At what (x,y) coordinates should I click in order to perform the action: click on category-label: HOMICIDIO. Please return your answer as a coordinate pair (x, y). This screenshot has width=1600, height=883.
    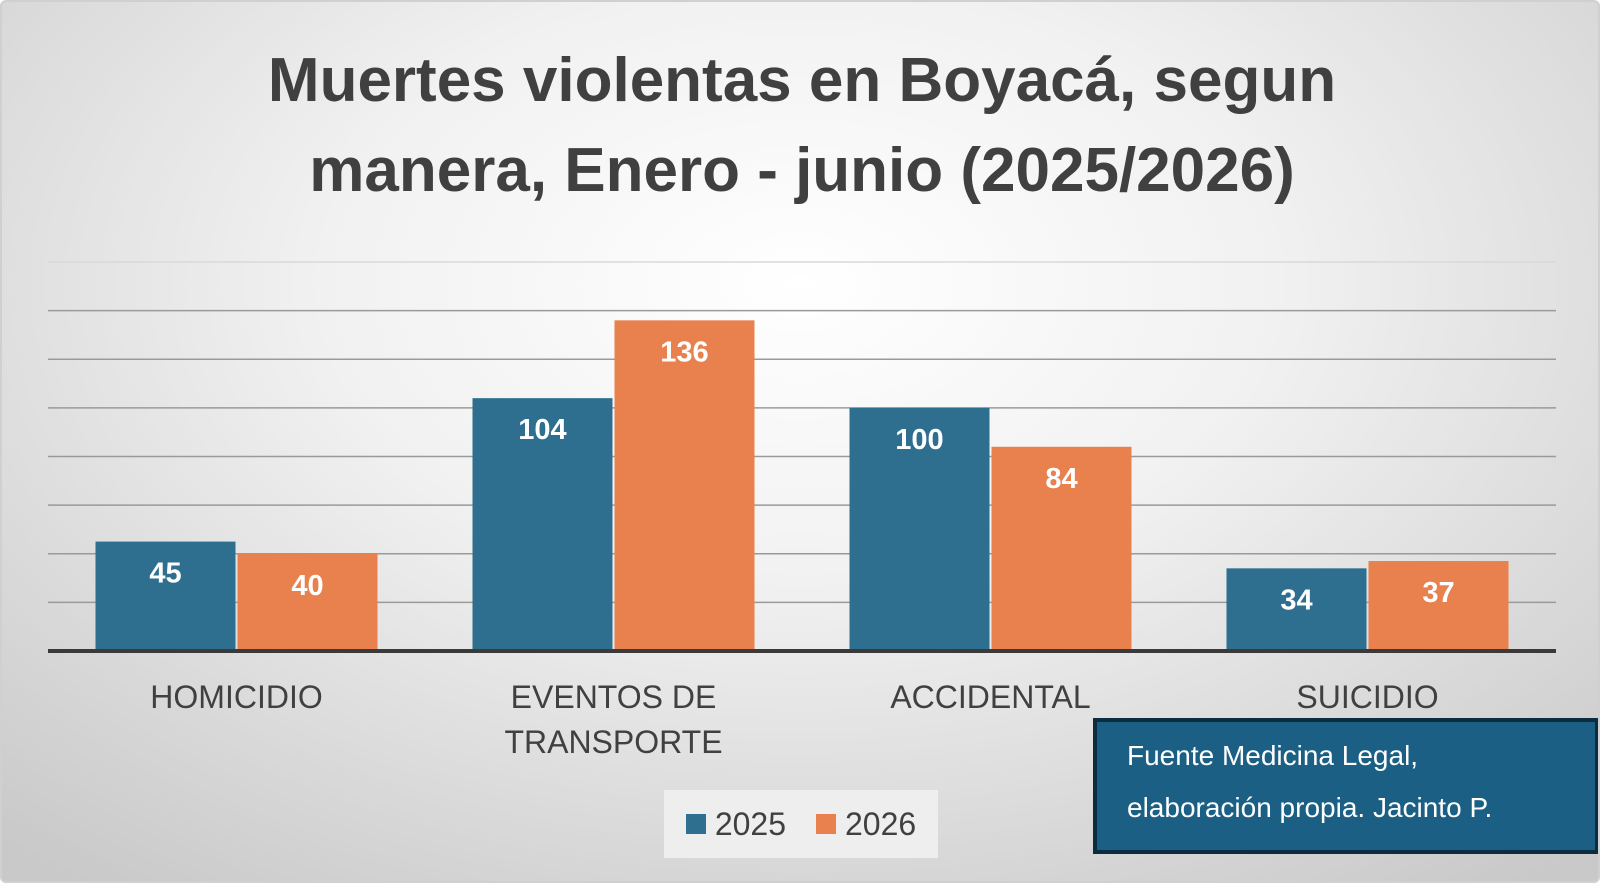
    Looking at the image, I should click on (236, 697).